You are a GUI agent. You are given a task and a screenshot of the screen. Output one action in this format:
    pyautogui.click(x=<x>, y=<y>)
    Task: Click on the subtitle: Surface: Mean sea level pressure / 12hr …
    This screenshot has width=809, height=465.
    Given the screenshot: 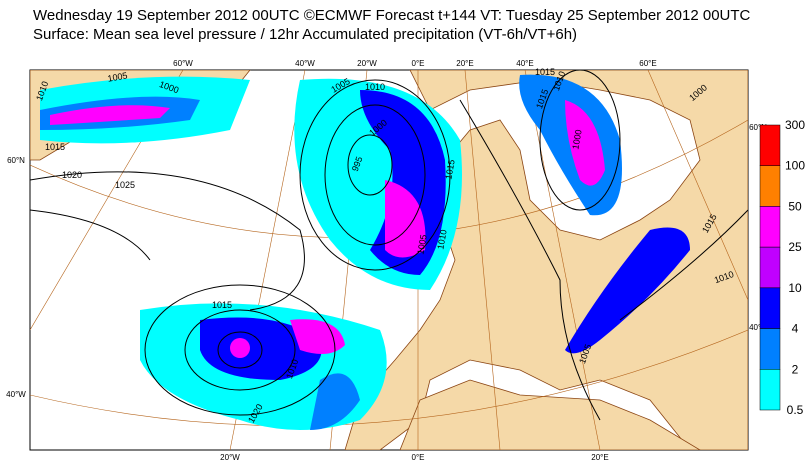 What is the action you would take?
    pyautogui.click(x=305, y=34)
    